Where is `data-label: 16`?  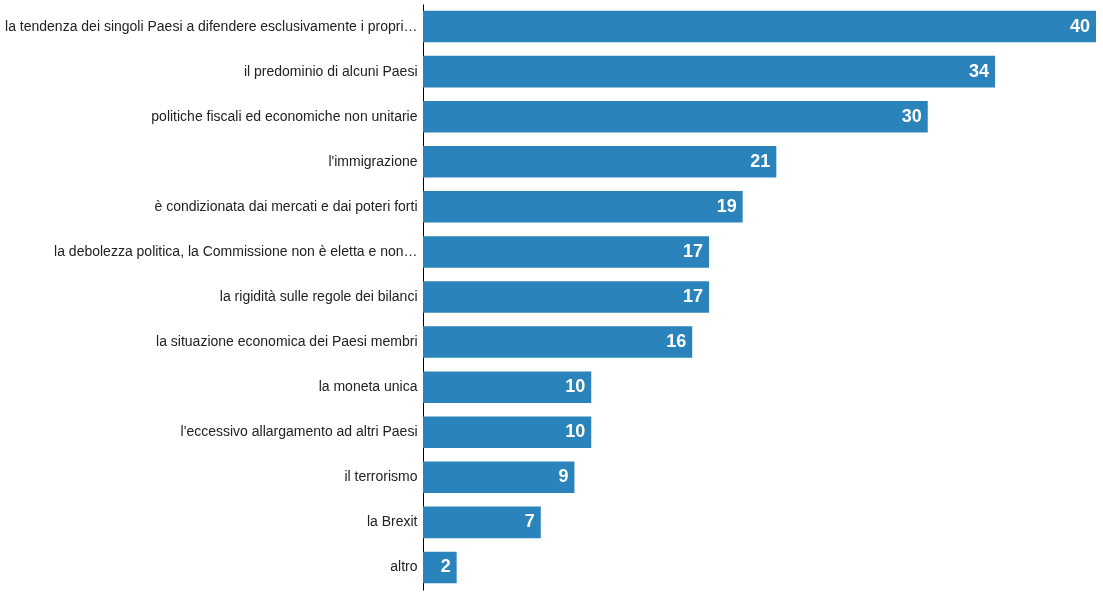
data-label: 16 is located at coordinates (676, 341).